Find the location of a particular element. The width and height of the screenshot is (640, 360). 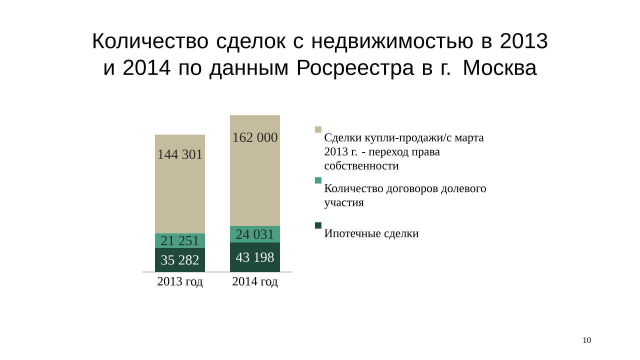

data-label: 35 282 is located at coordinates (180, 260).